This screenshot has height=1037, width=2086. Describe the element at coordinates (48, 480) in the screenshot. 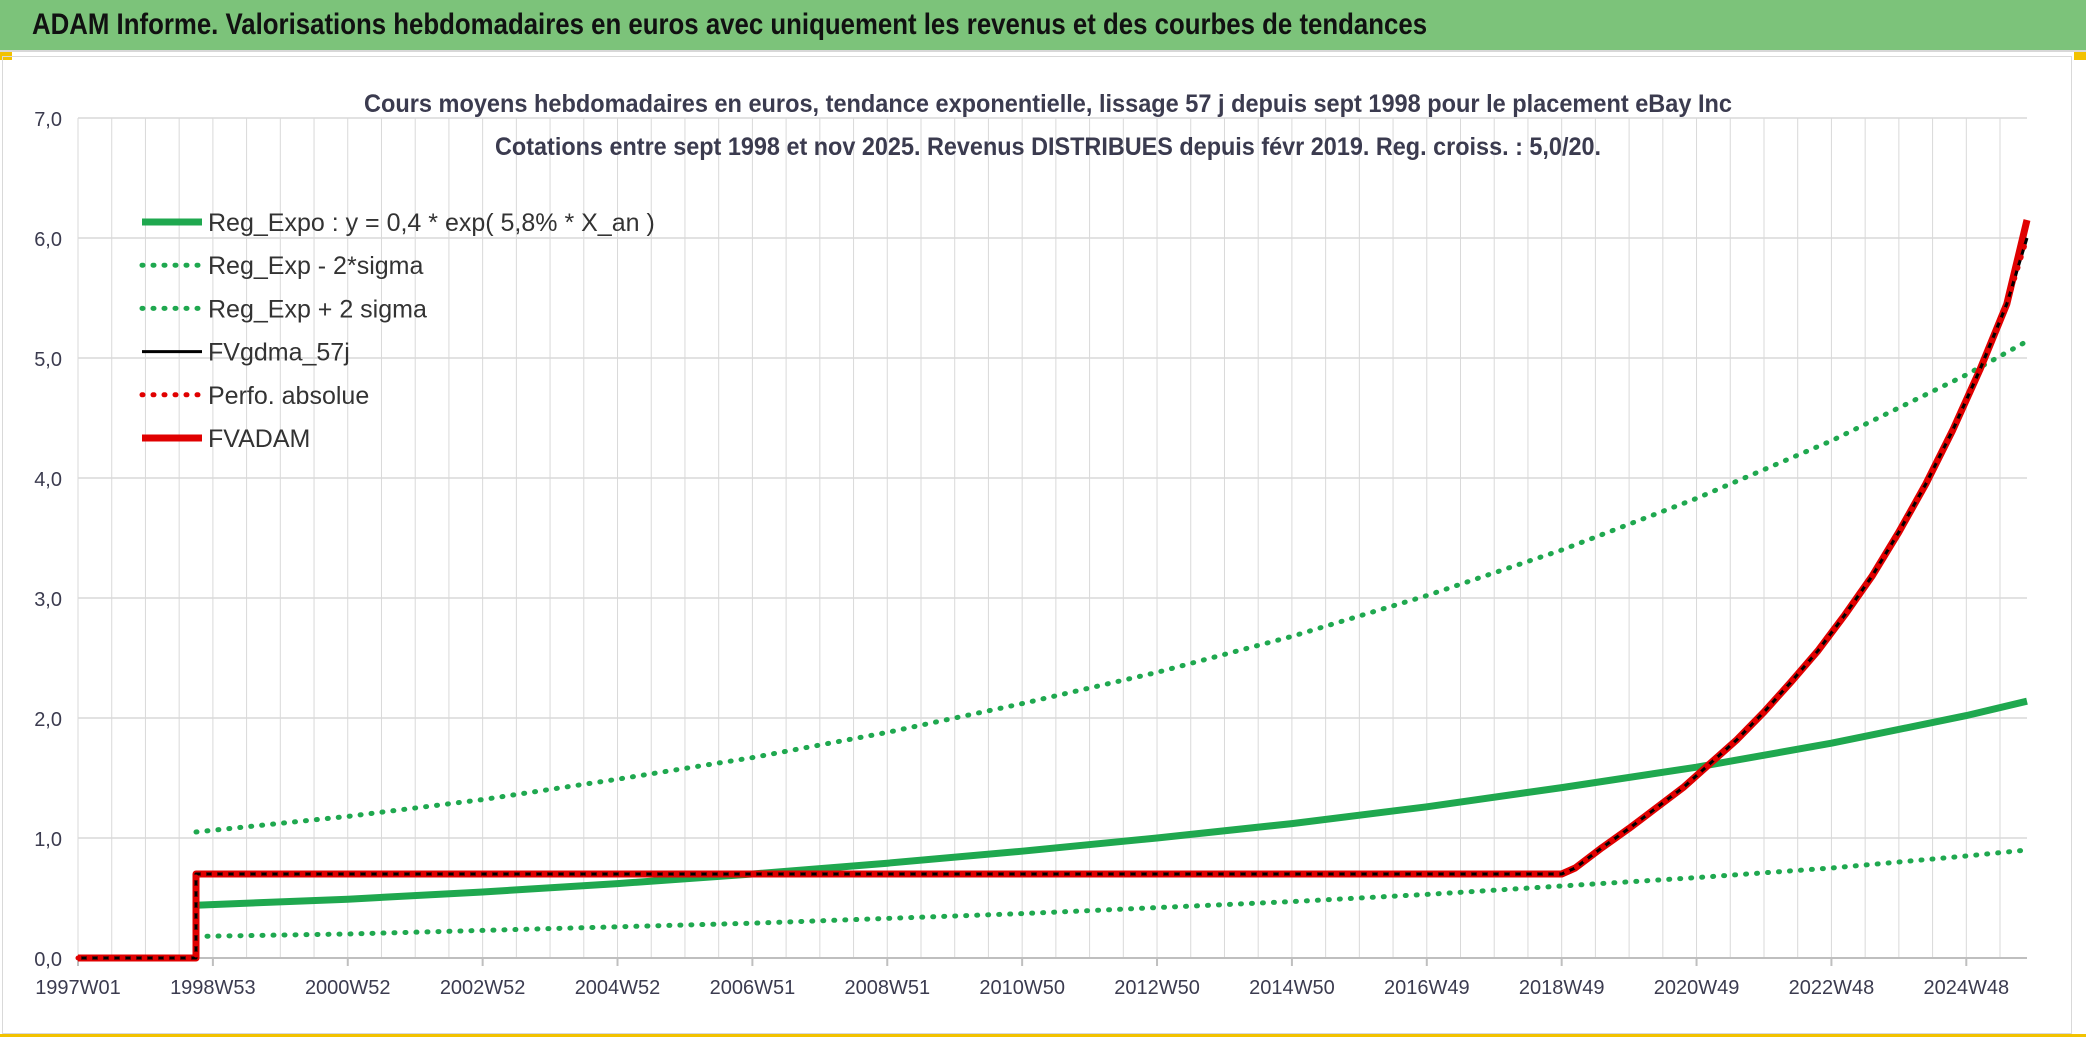

I see `y-tick-label: 4,0` at that location.